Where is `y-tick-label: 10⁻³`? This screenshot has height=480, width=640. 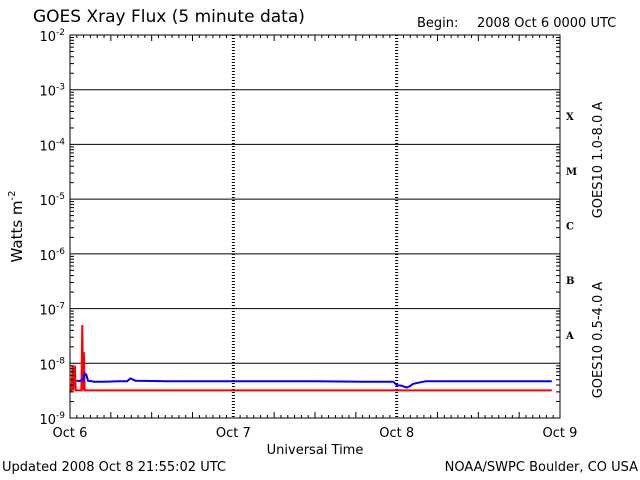 y-tick-label: 10⁻³ is located at coordinates (52, 91).